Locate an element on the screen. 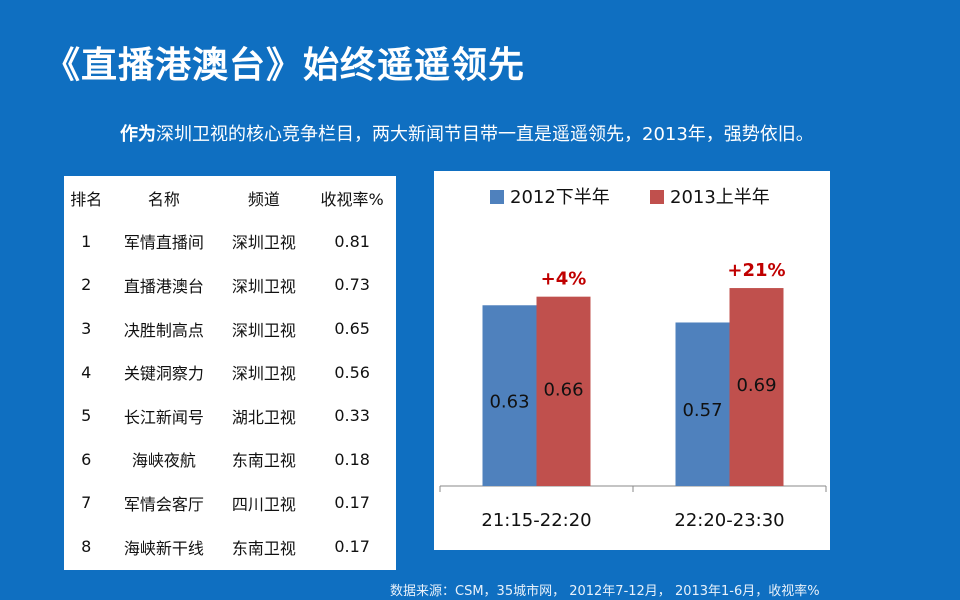 The height and width of the screenshot is (600, 960). header-rating: 收视率% is located at coordinates (352, 199).